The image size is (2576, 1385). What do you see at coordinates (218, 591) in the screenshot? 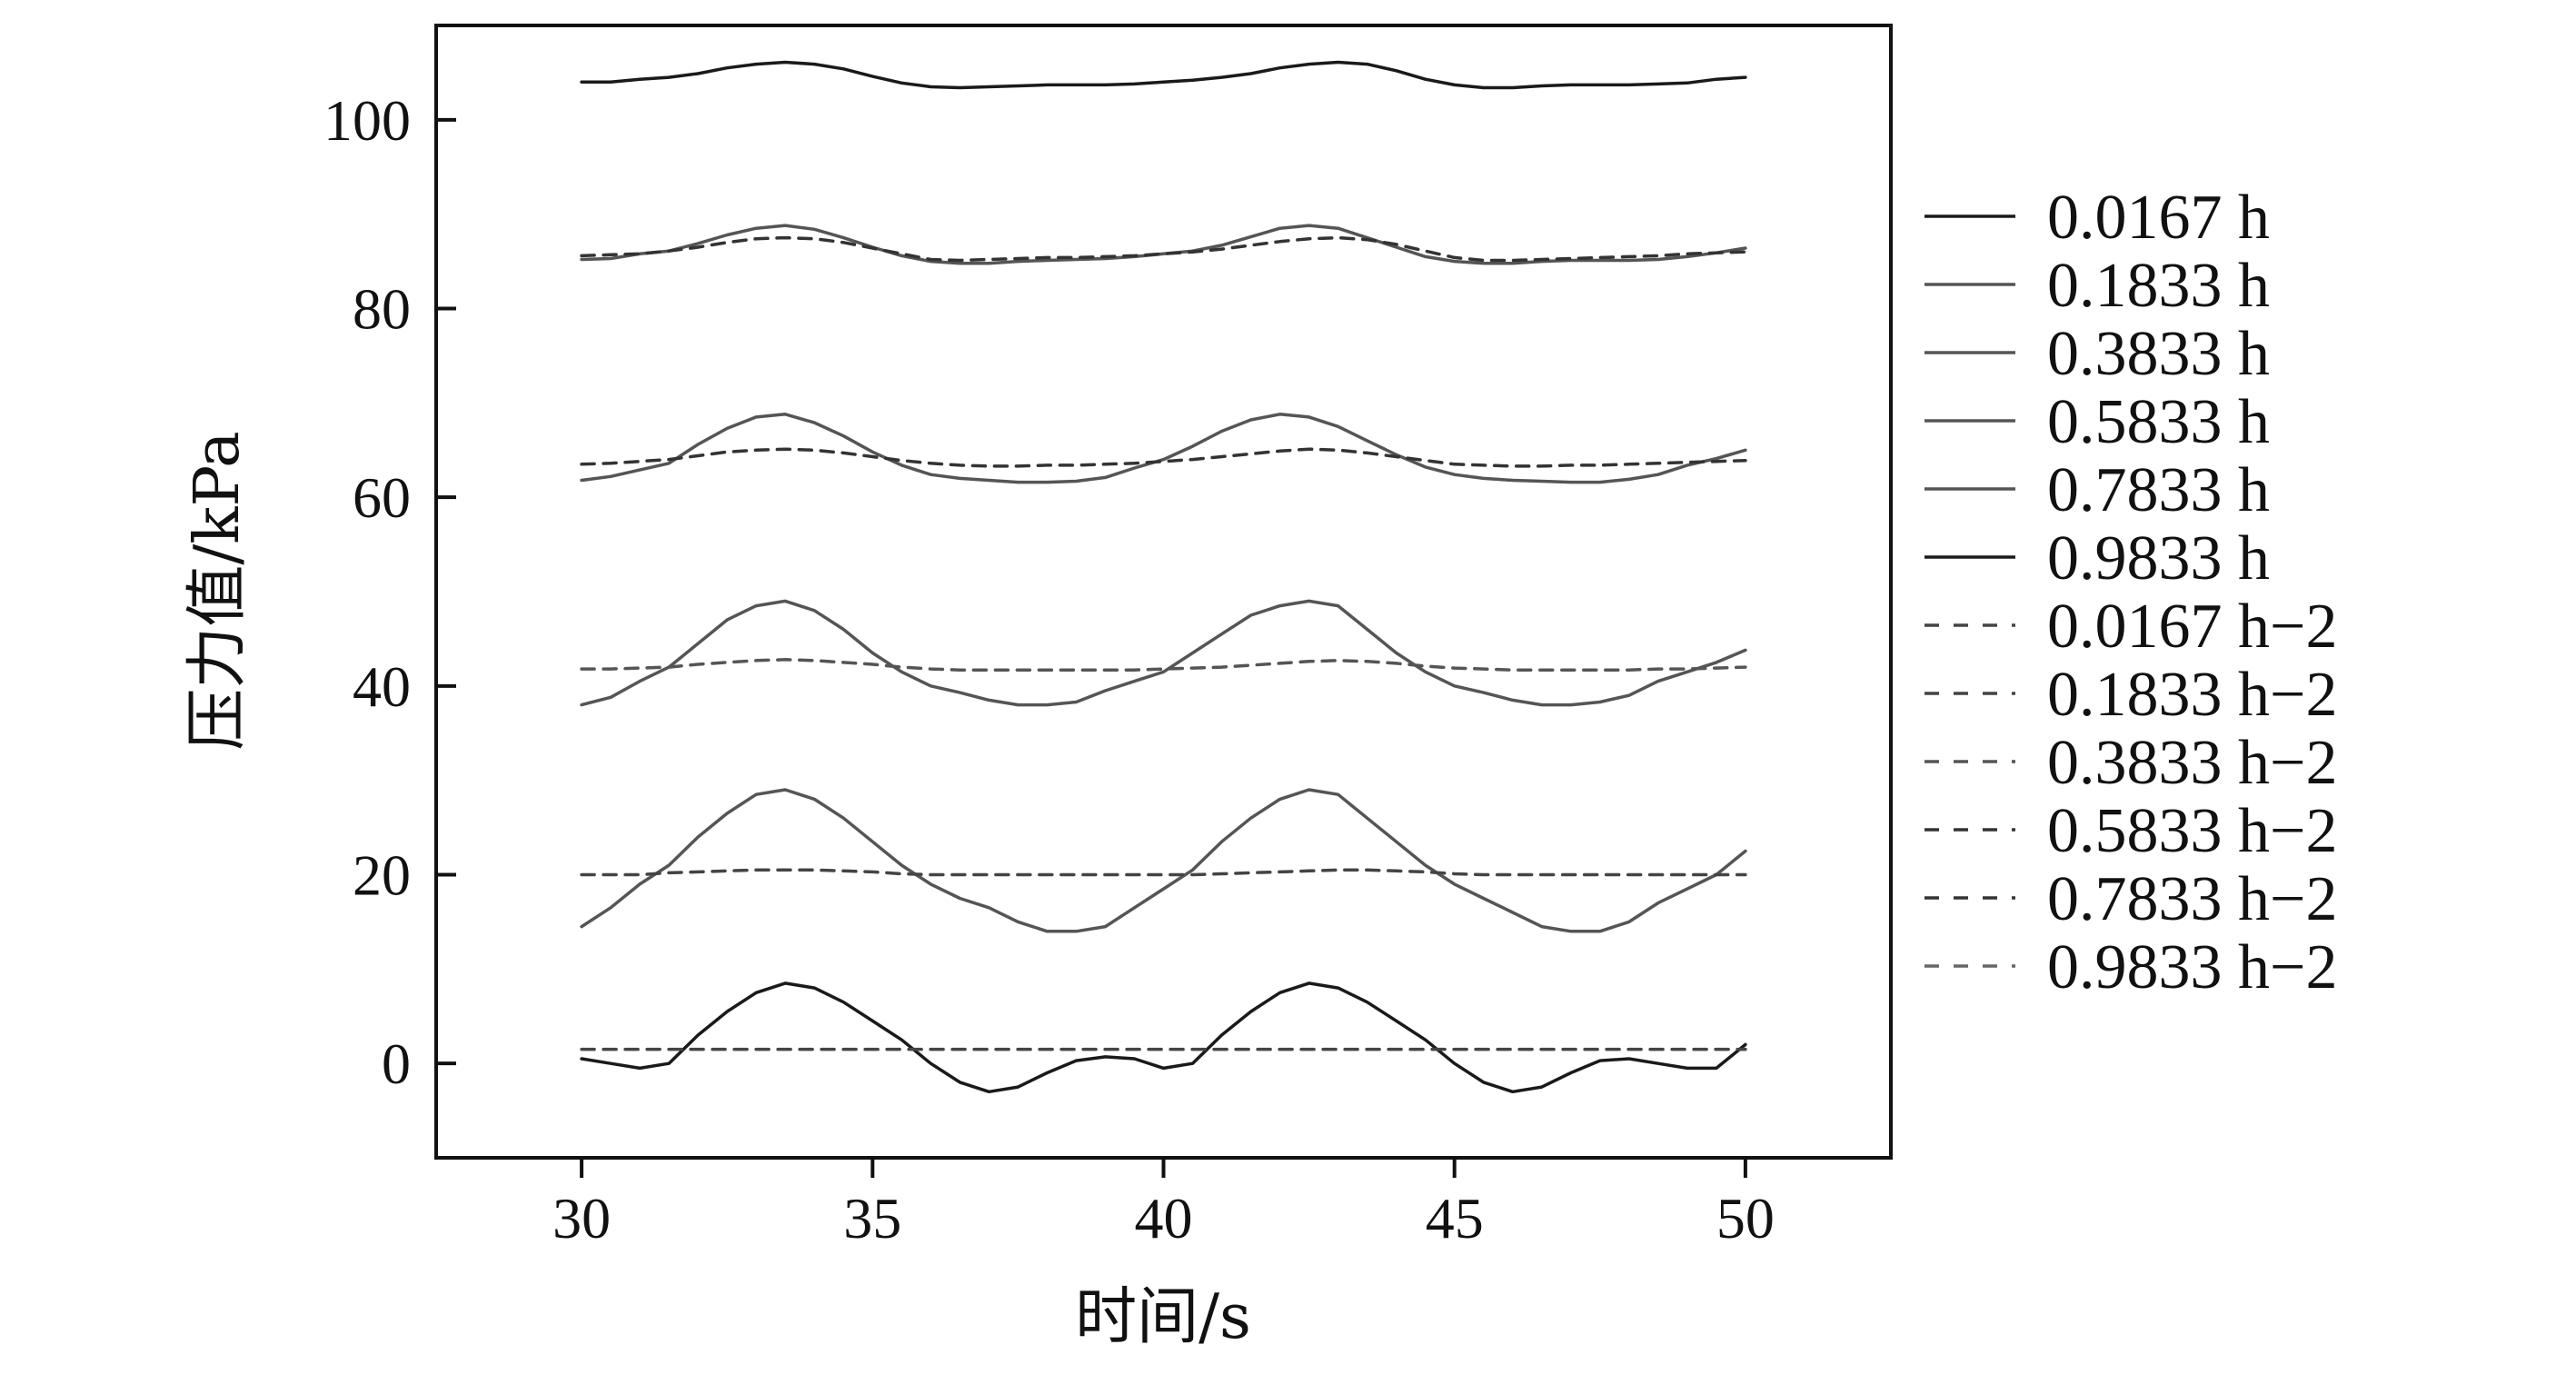
I see `y-axis-title: 压力值/kPa` at bounding box center [218, 591].